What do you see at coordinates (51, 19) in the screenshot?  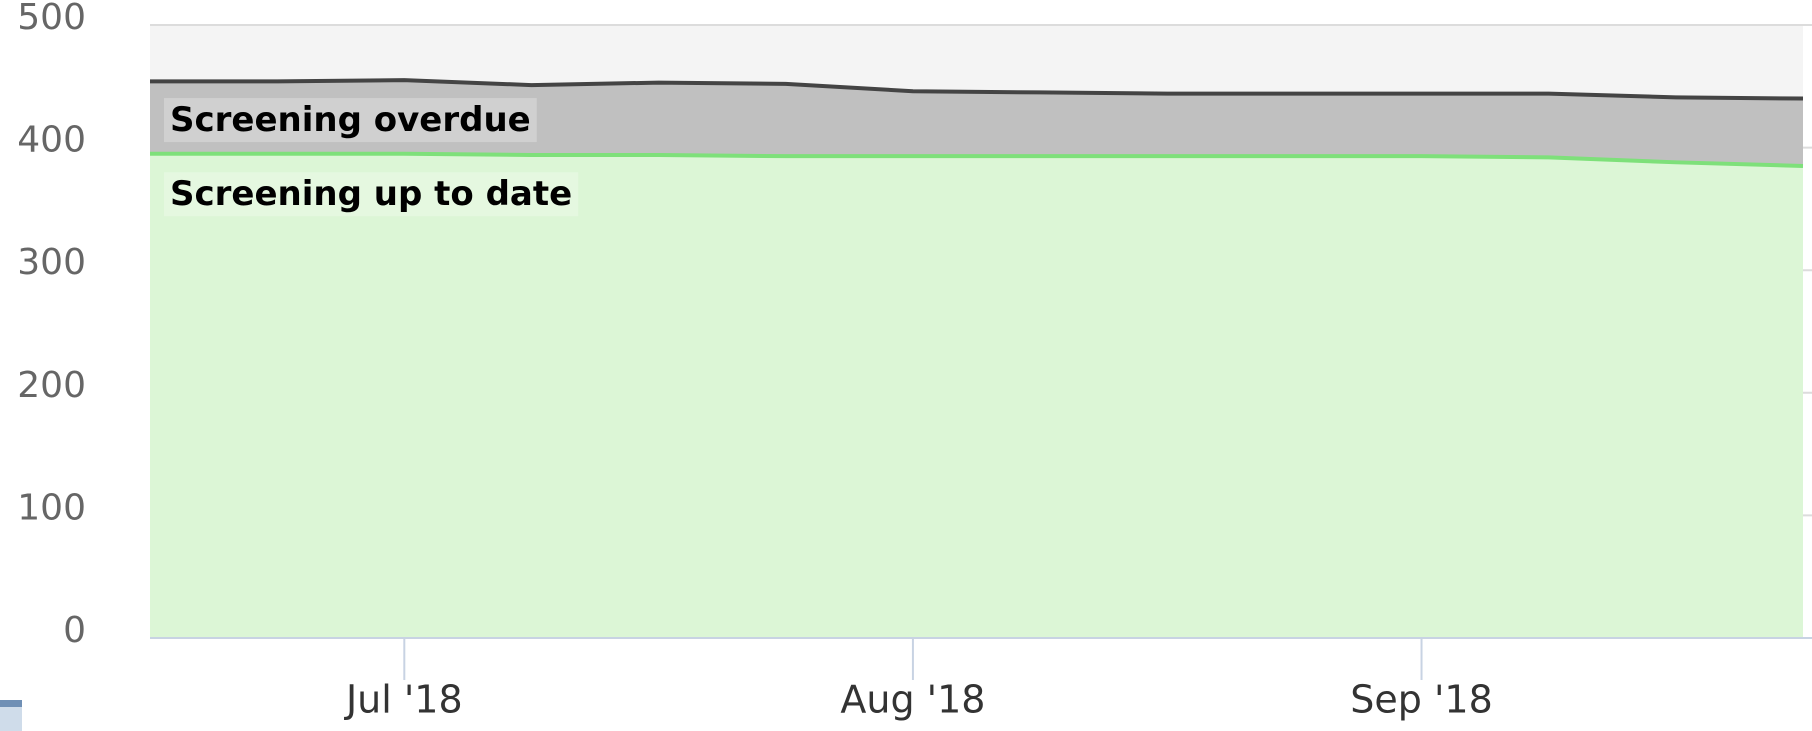 I see `y-tick-label: 500` at bounding box center [51, 19].